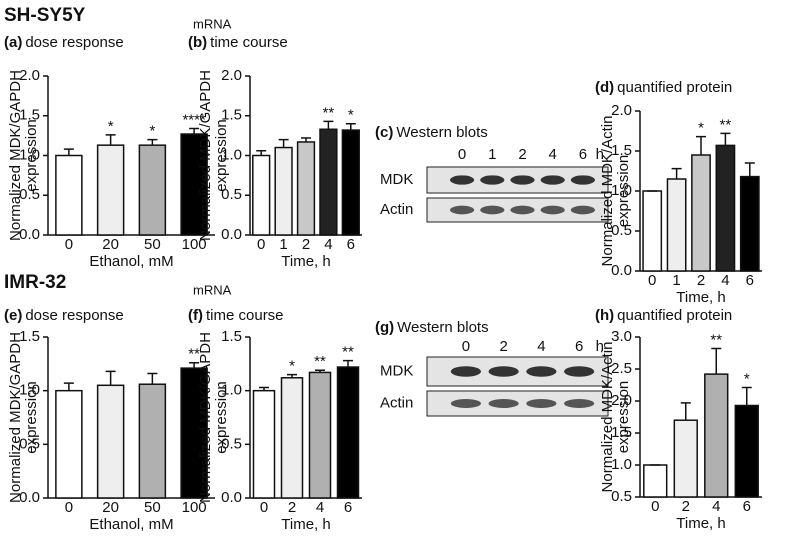  What do you see at coordinates (604, 87) in the screenshot?
I see `panel-label: (d)` at bounding box center [604, 87].